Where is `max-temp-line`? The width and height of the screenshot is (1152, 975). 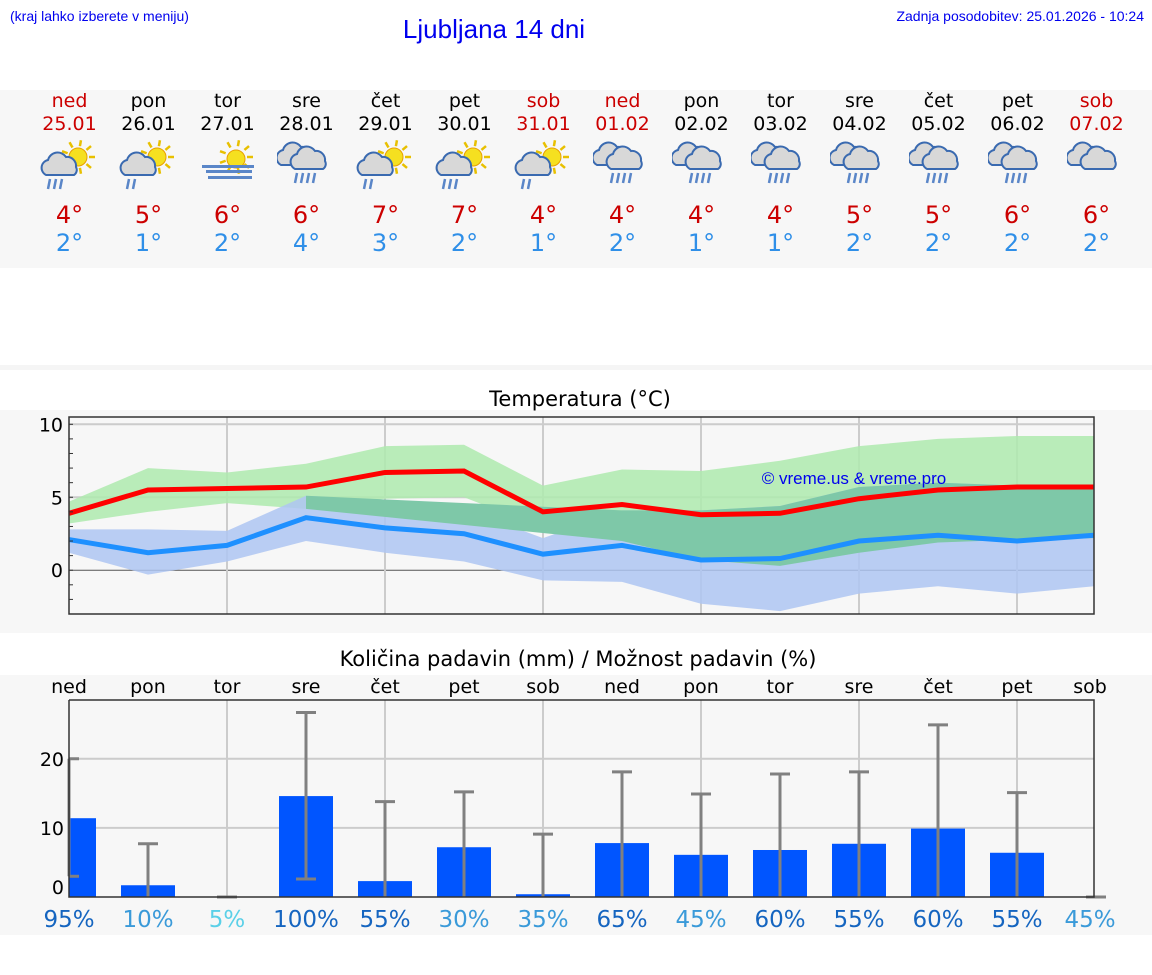
max-temp-line is located at coordinates (581, 493).